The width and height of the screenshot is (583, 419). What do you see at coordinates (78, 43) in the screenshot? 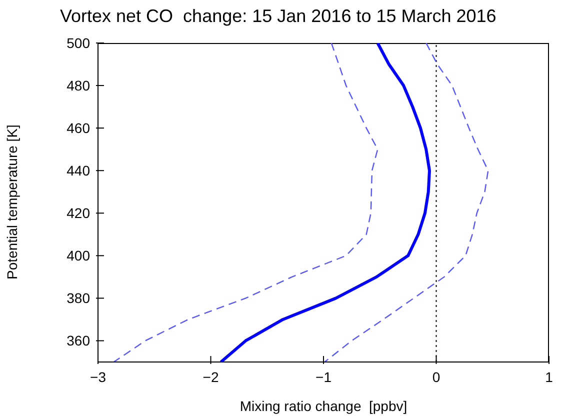
I see `y-tick-label: 500` at bounding box center [78, 43].